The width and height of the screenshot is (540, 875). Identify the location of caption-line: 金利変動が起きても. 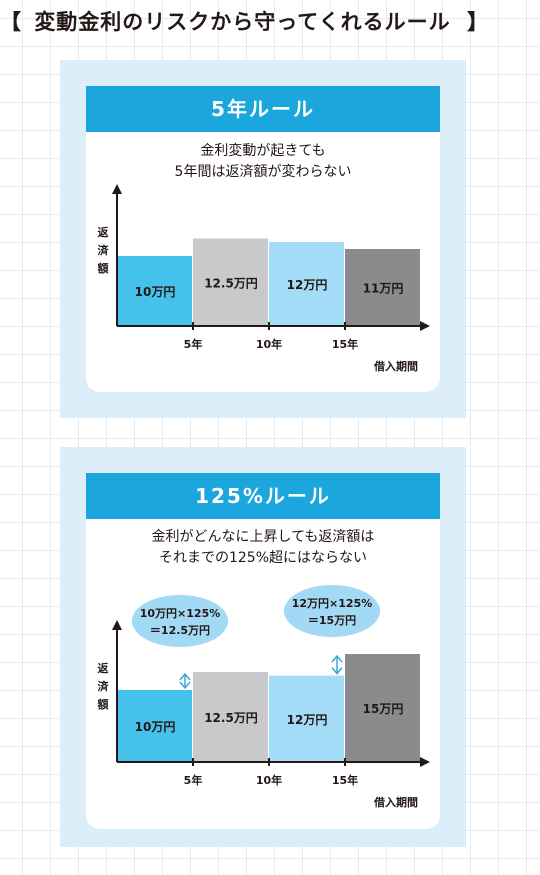
(263, 151).